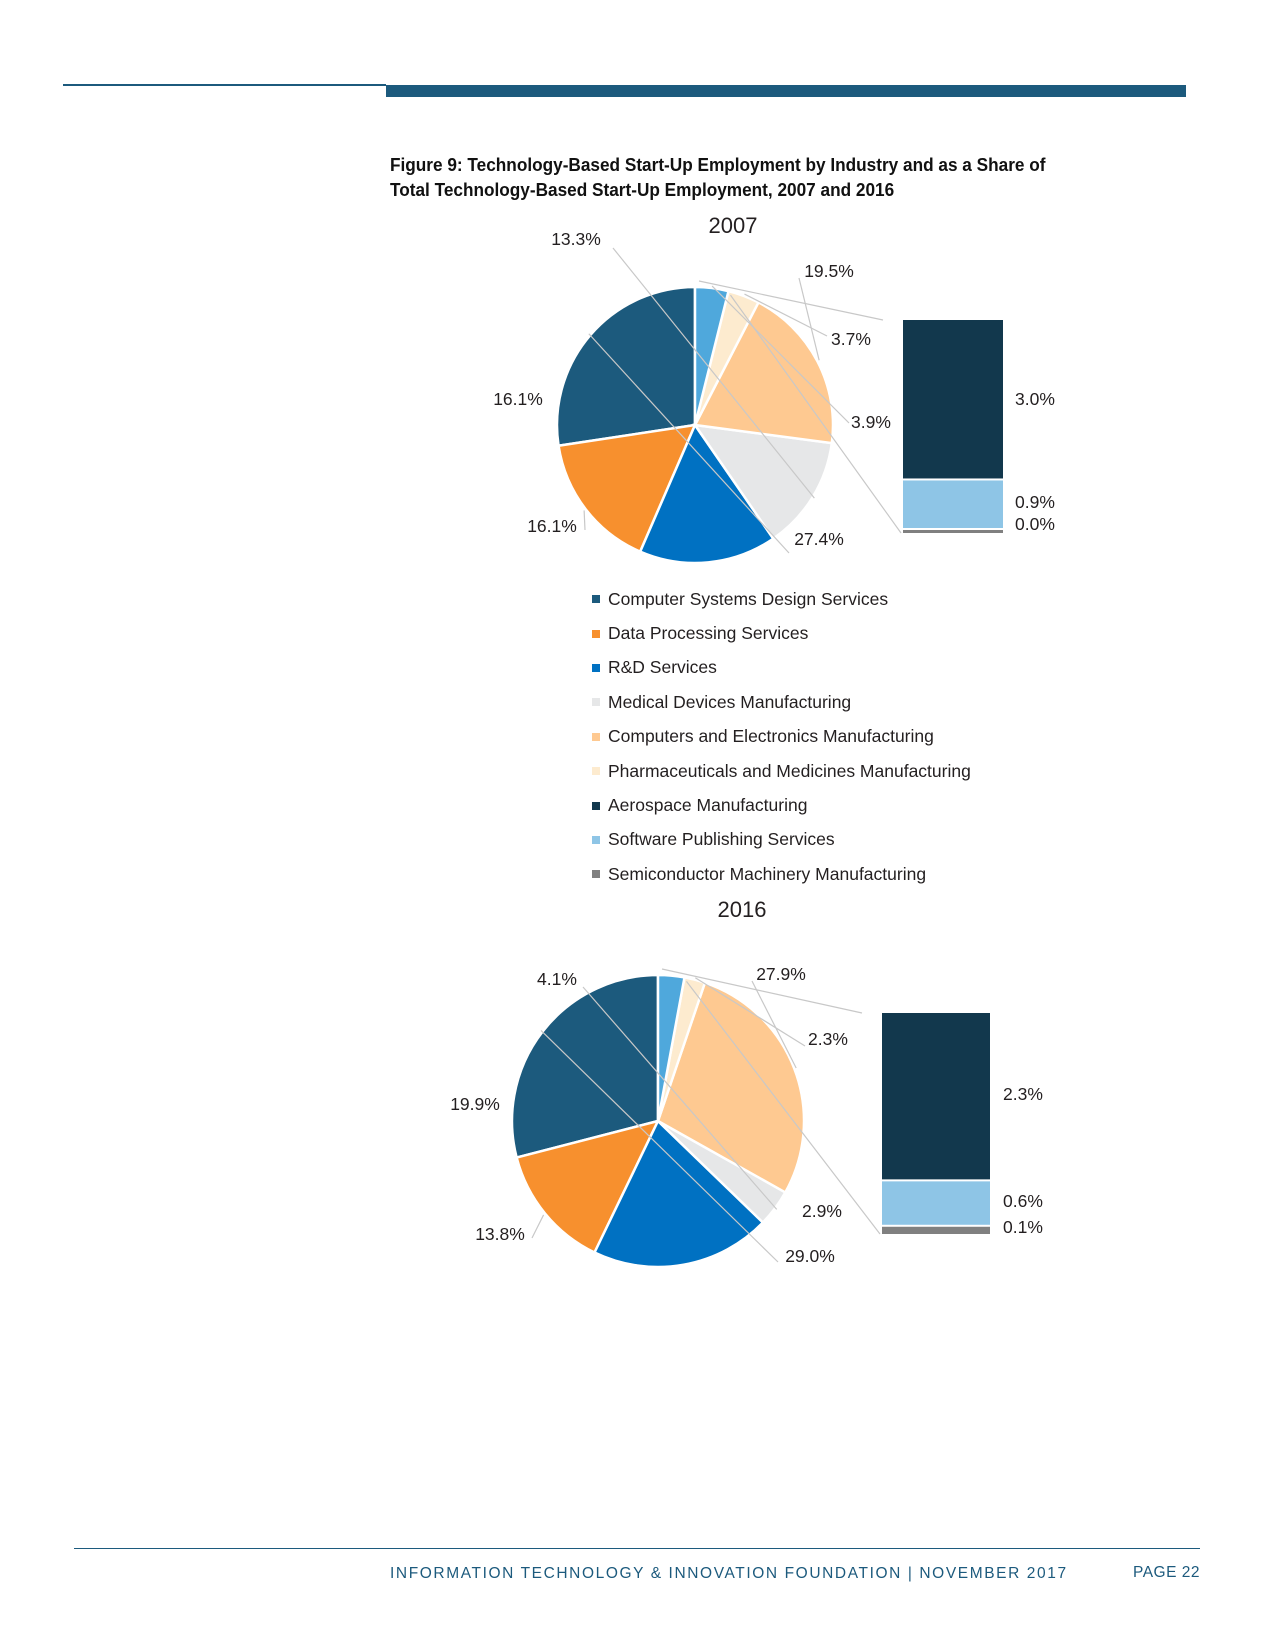 This screenshot has height=1650, width=1275. Describe the element at coordinates (742, 909) in the screenshot. I see `chart-title-2016: 2016` at that location.